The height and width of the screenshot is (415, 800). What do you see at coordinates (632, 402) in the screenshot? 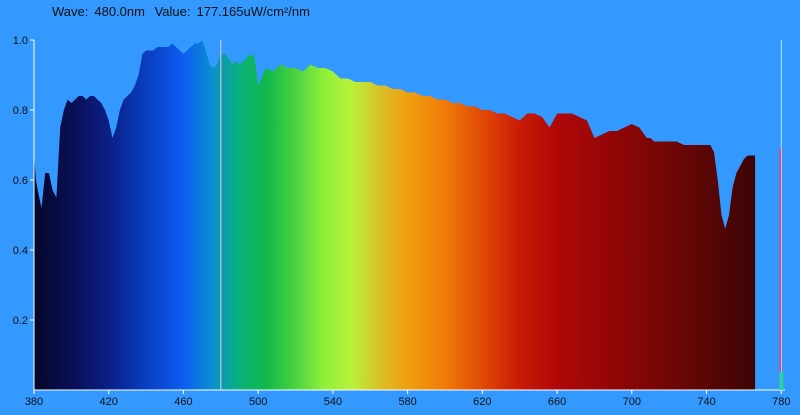
I see `x-tick-label: 700` at bounding box center [632, 402].